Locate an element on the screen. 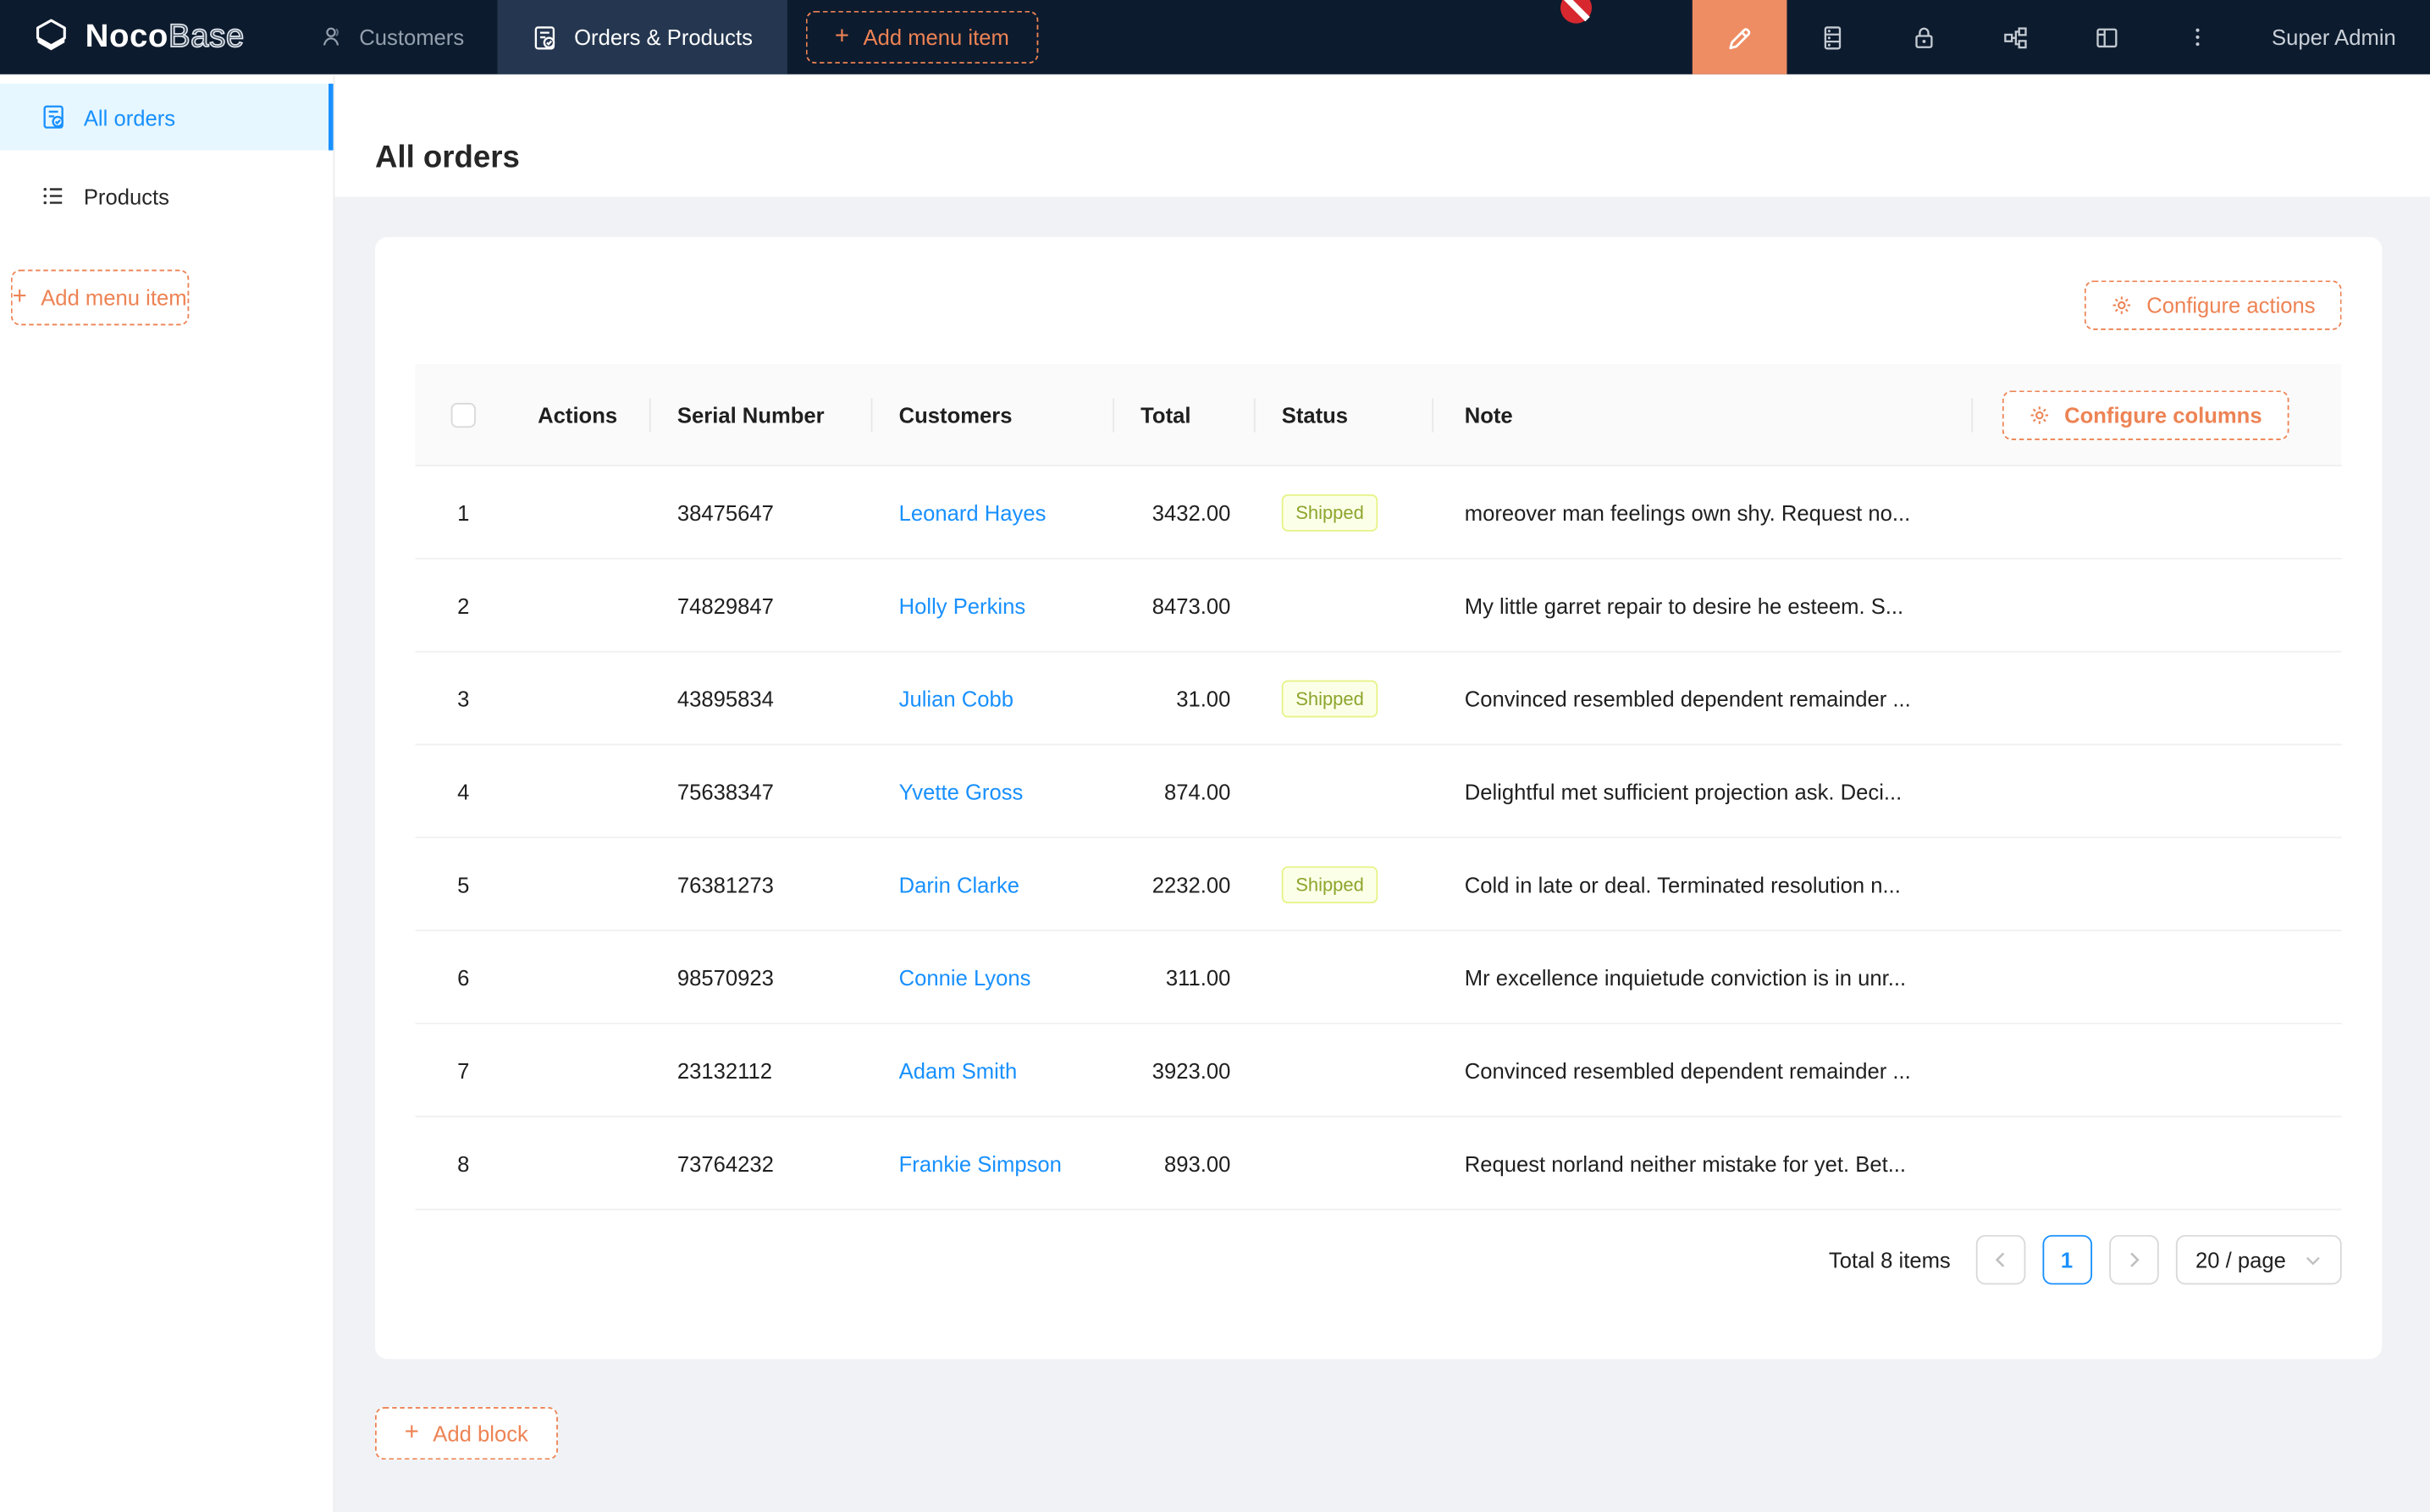 The height and width of the screenshot is (1512, 2430). nocobase-logo: NocoBase is located at coordinates (142, 37).